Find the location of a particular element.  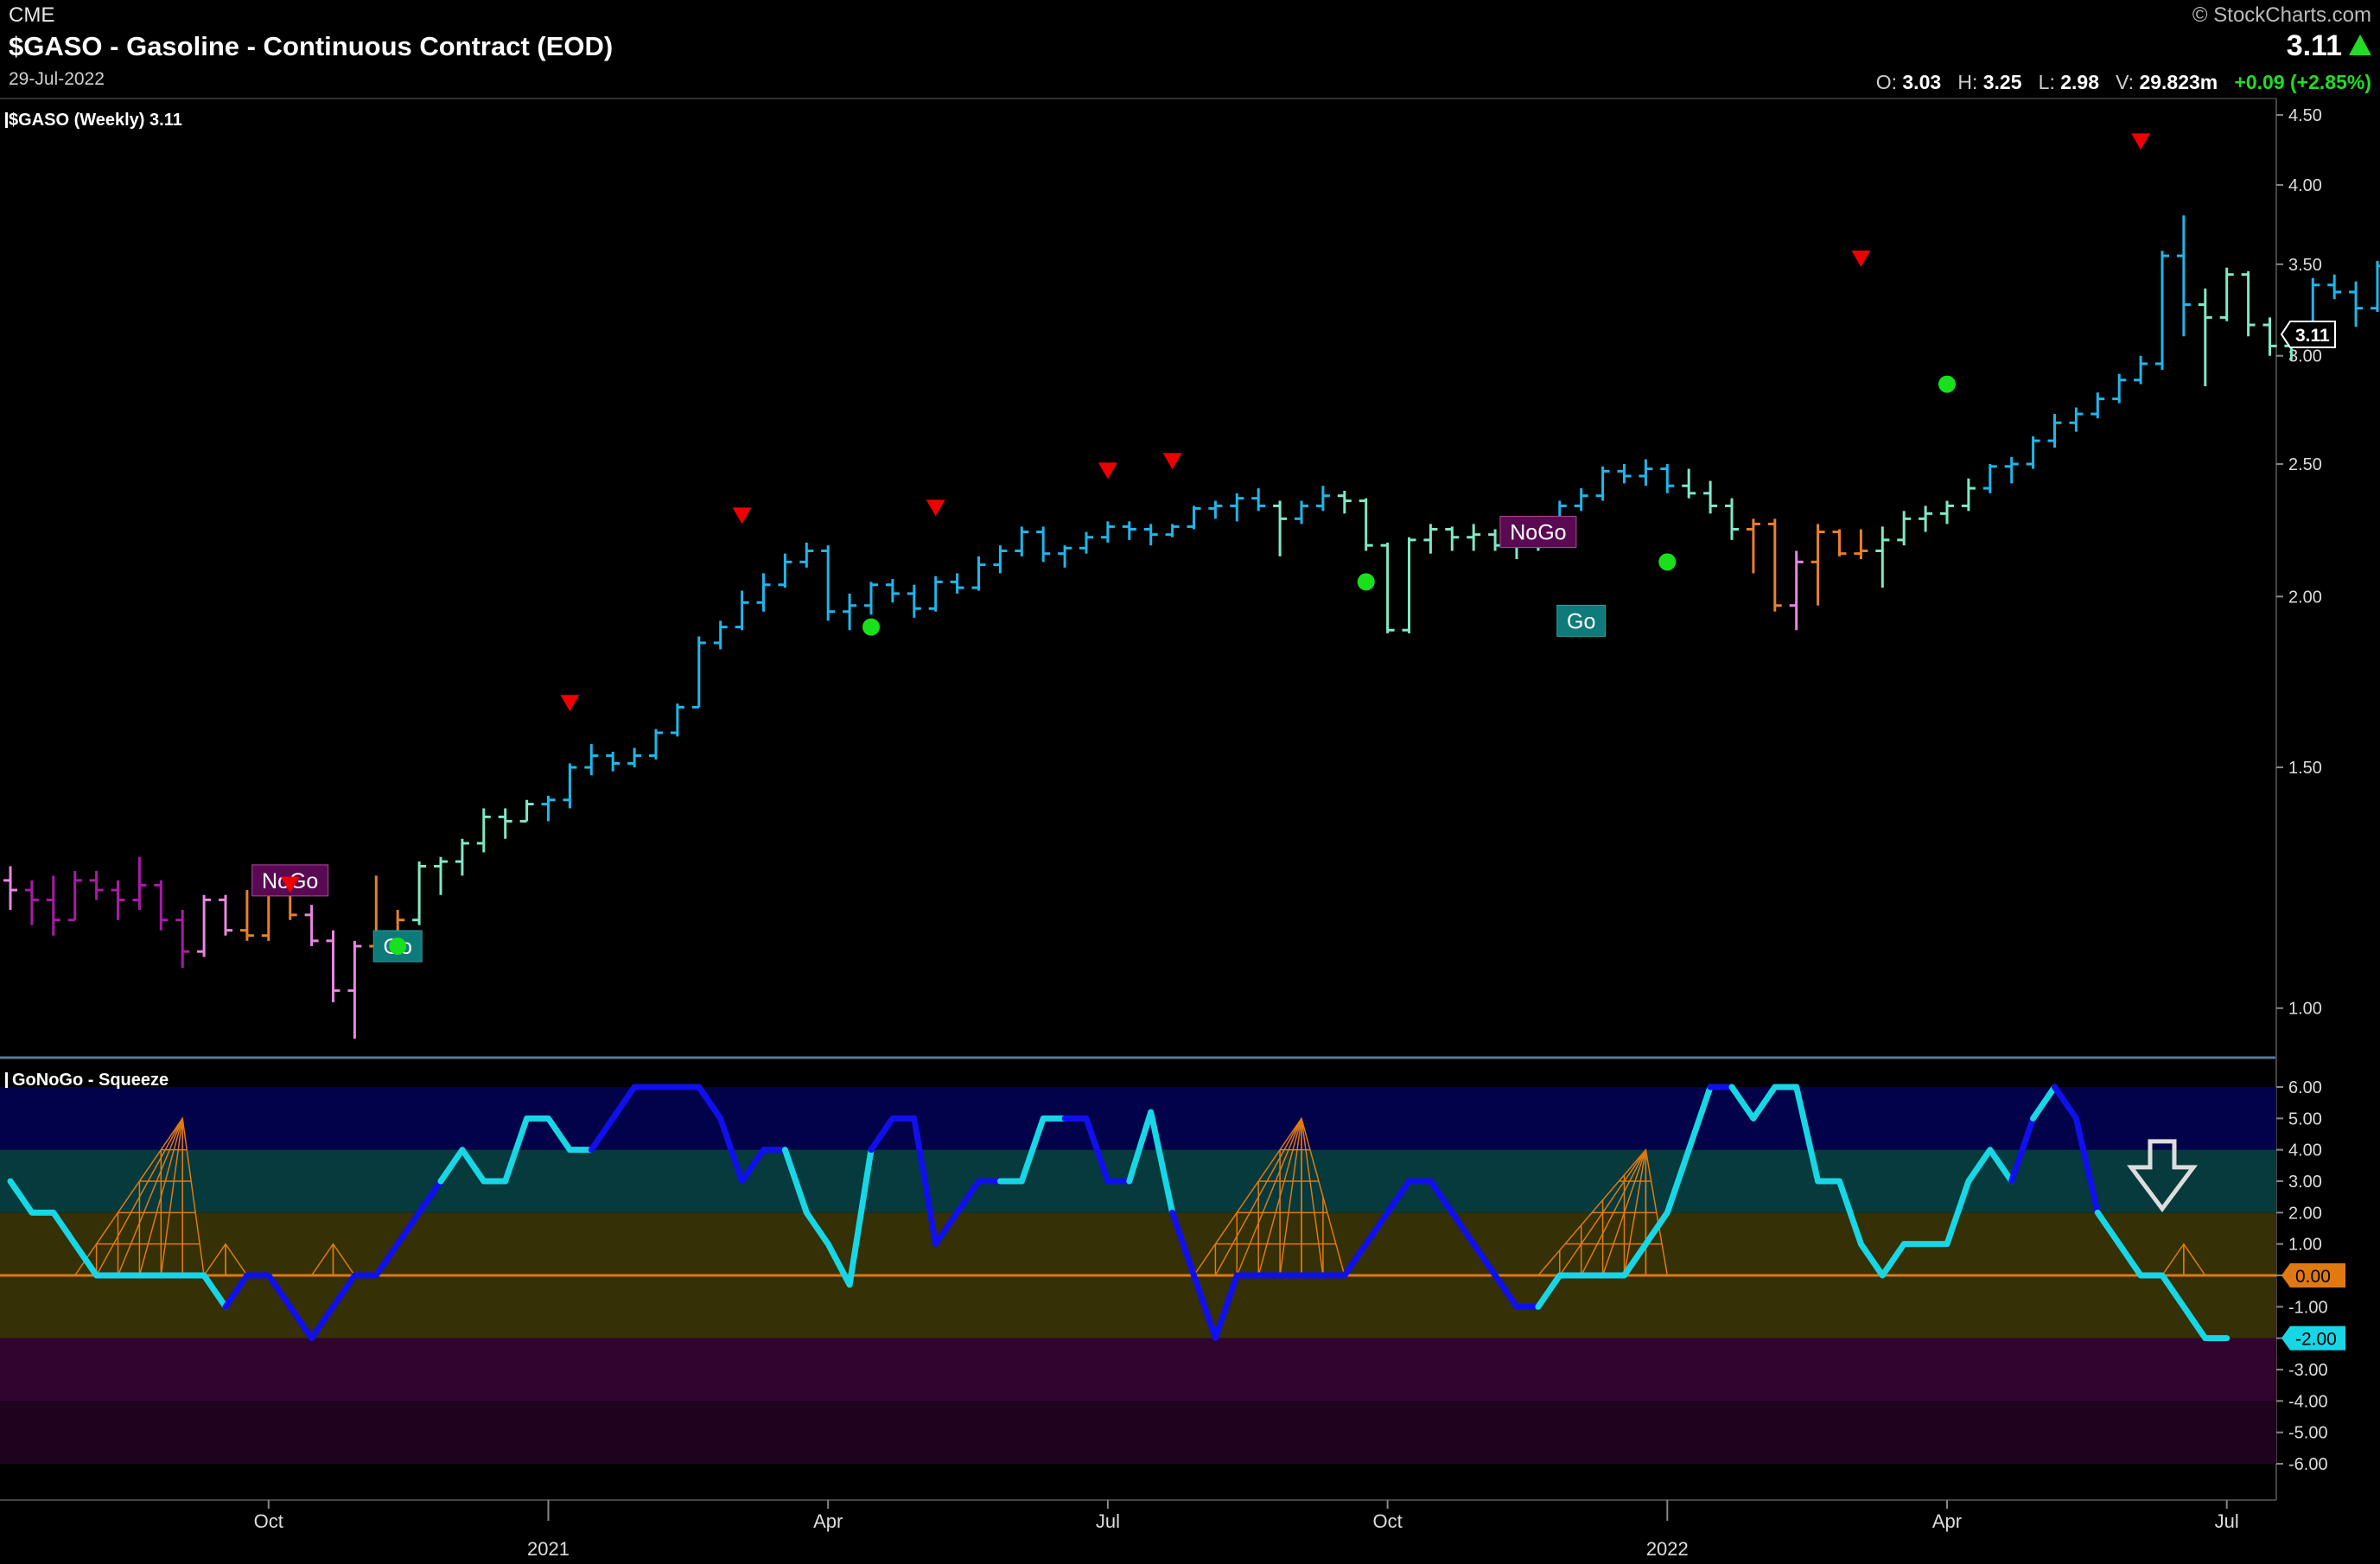

brand-link: © StockCharts.com is located at coordinates (2281, 15).